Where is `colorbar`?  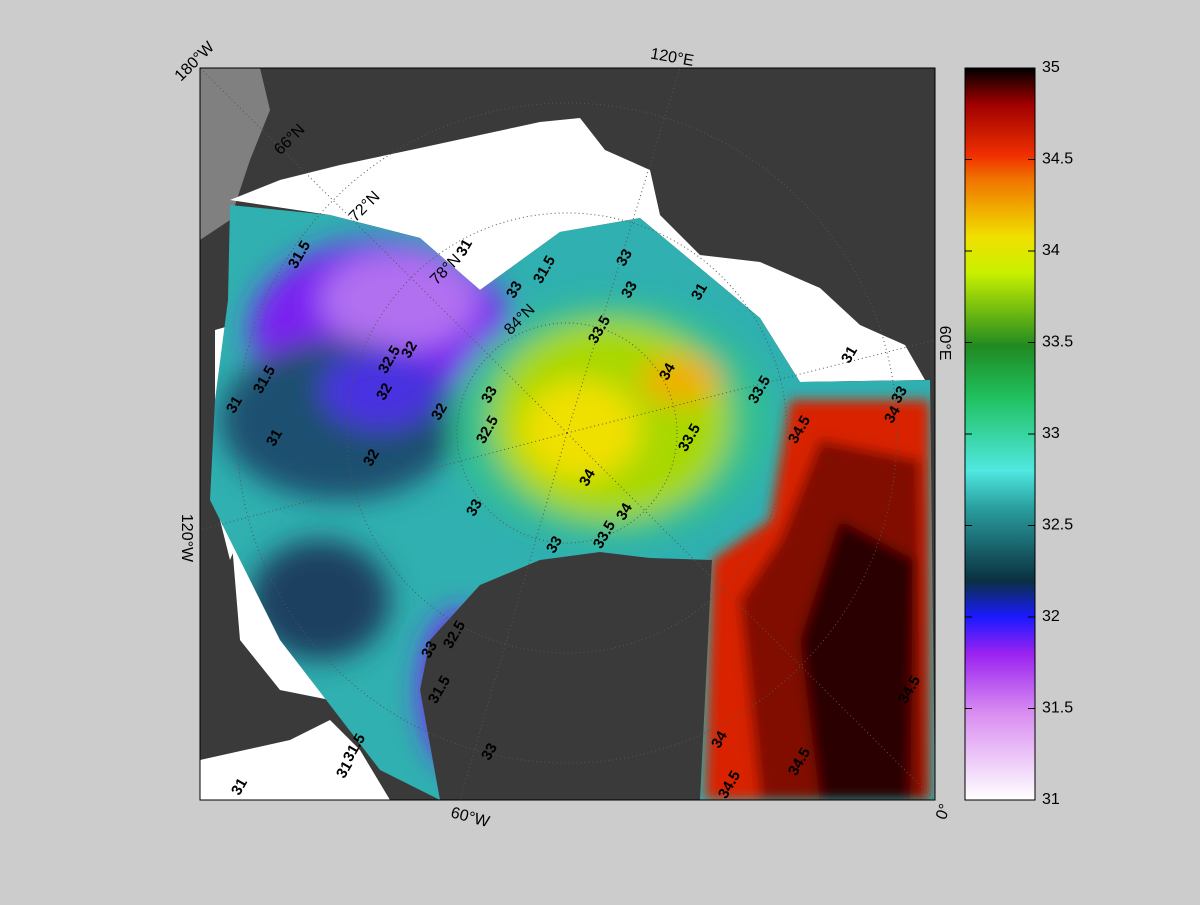 colorbar is located at coordinates (1000, 434).